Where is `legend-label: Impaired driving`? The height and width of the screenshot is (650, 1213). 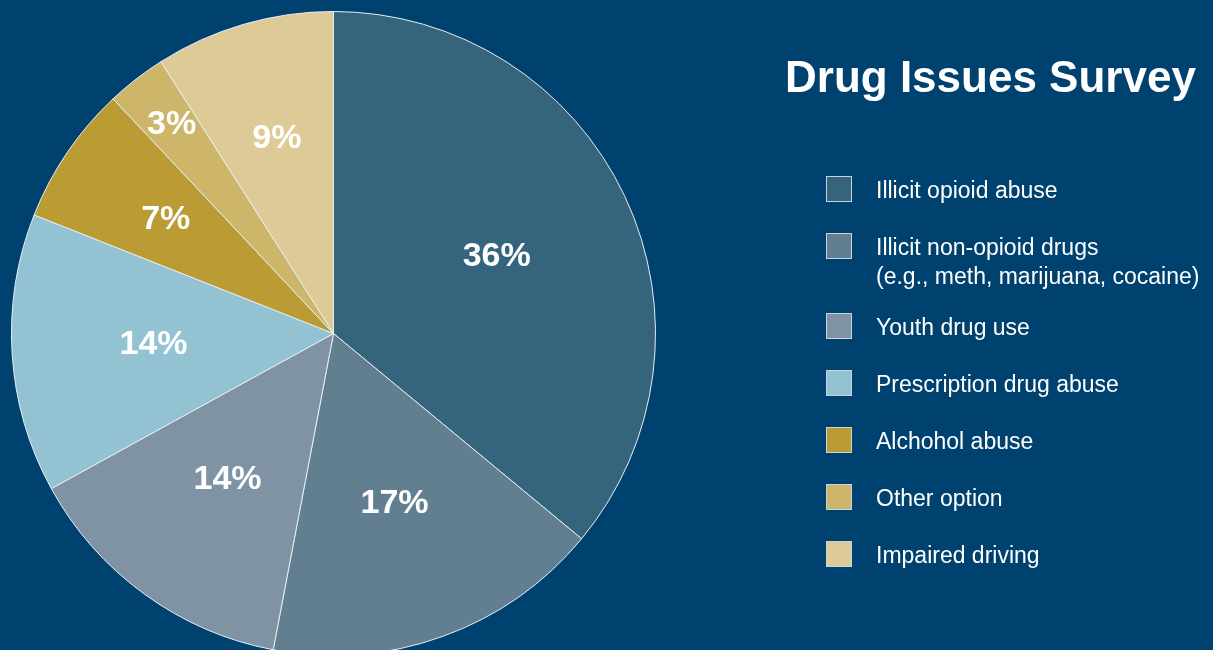 legend-label: Impaired driving is located at coordinates (958, 555).